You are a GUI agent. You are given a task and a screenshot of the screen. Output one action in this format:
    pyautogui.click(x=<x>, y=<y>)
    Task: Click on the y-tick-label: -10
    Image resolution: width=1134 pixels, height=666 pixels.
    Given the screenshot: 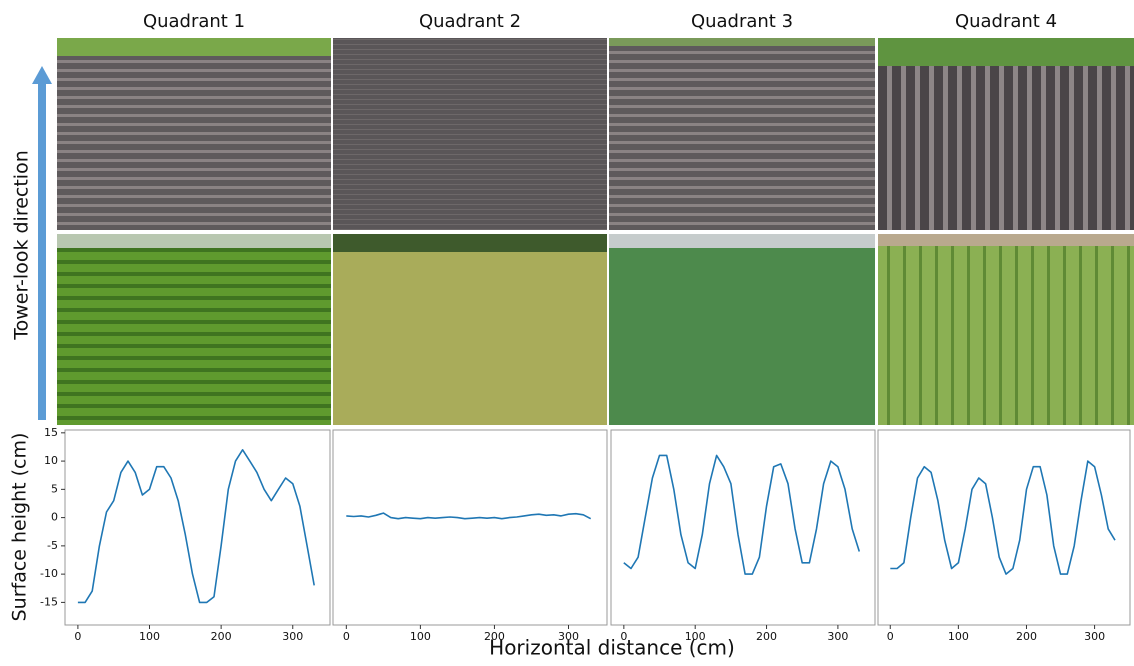 What is the action you would take?
    pyautogui.click(x=49, y=573)
    